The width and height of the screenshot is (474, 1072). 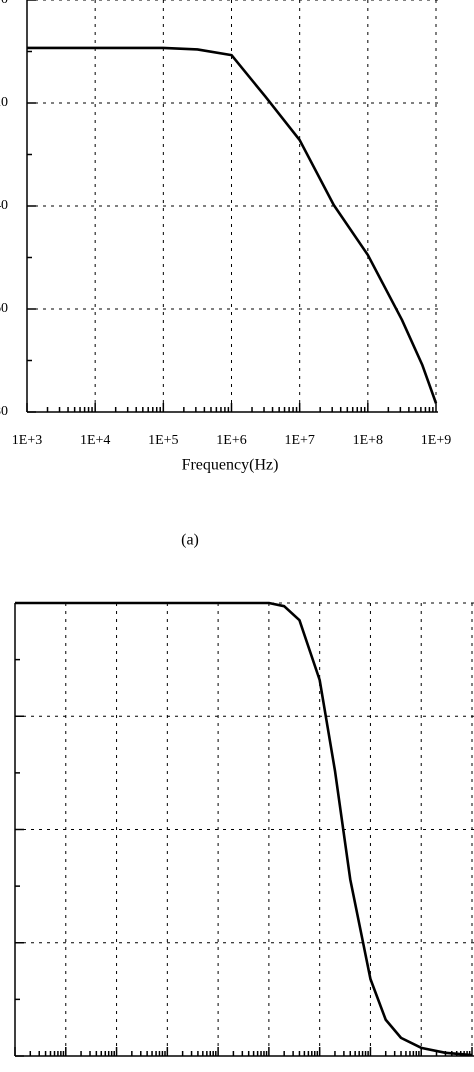 What do you see at coordinates (4, 3) in the screenshot?
I see `y-tick-label: 0` at bounding box center [4, 3].